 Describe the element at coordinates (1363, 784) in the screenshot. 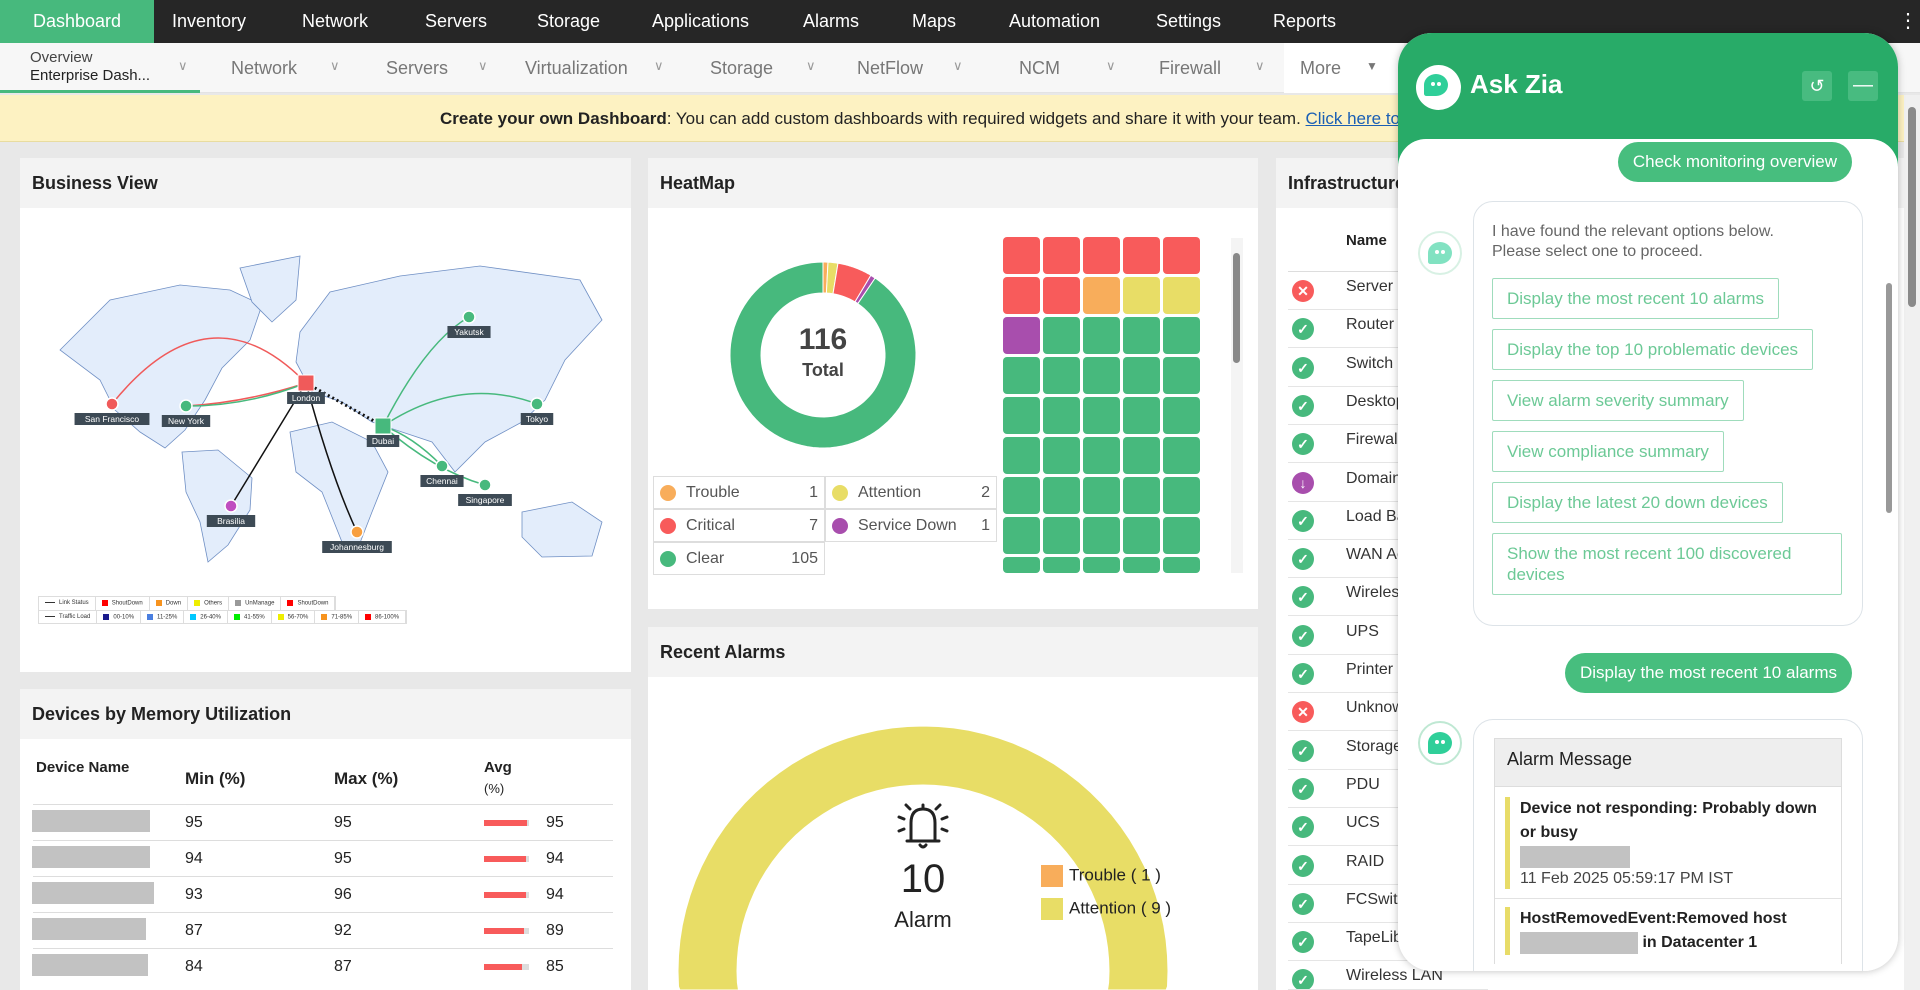

I see `device-type-name: PDU` at that location.